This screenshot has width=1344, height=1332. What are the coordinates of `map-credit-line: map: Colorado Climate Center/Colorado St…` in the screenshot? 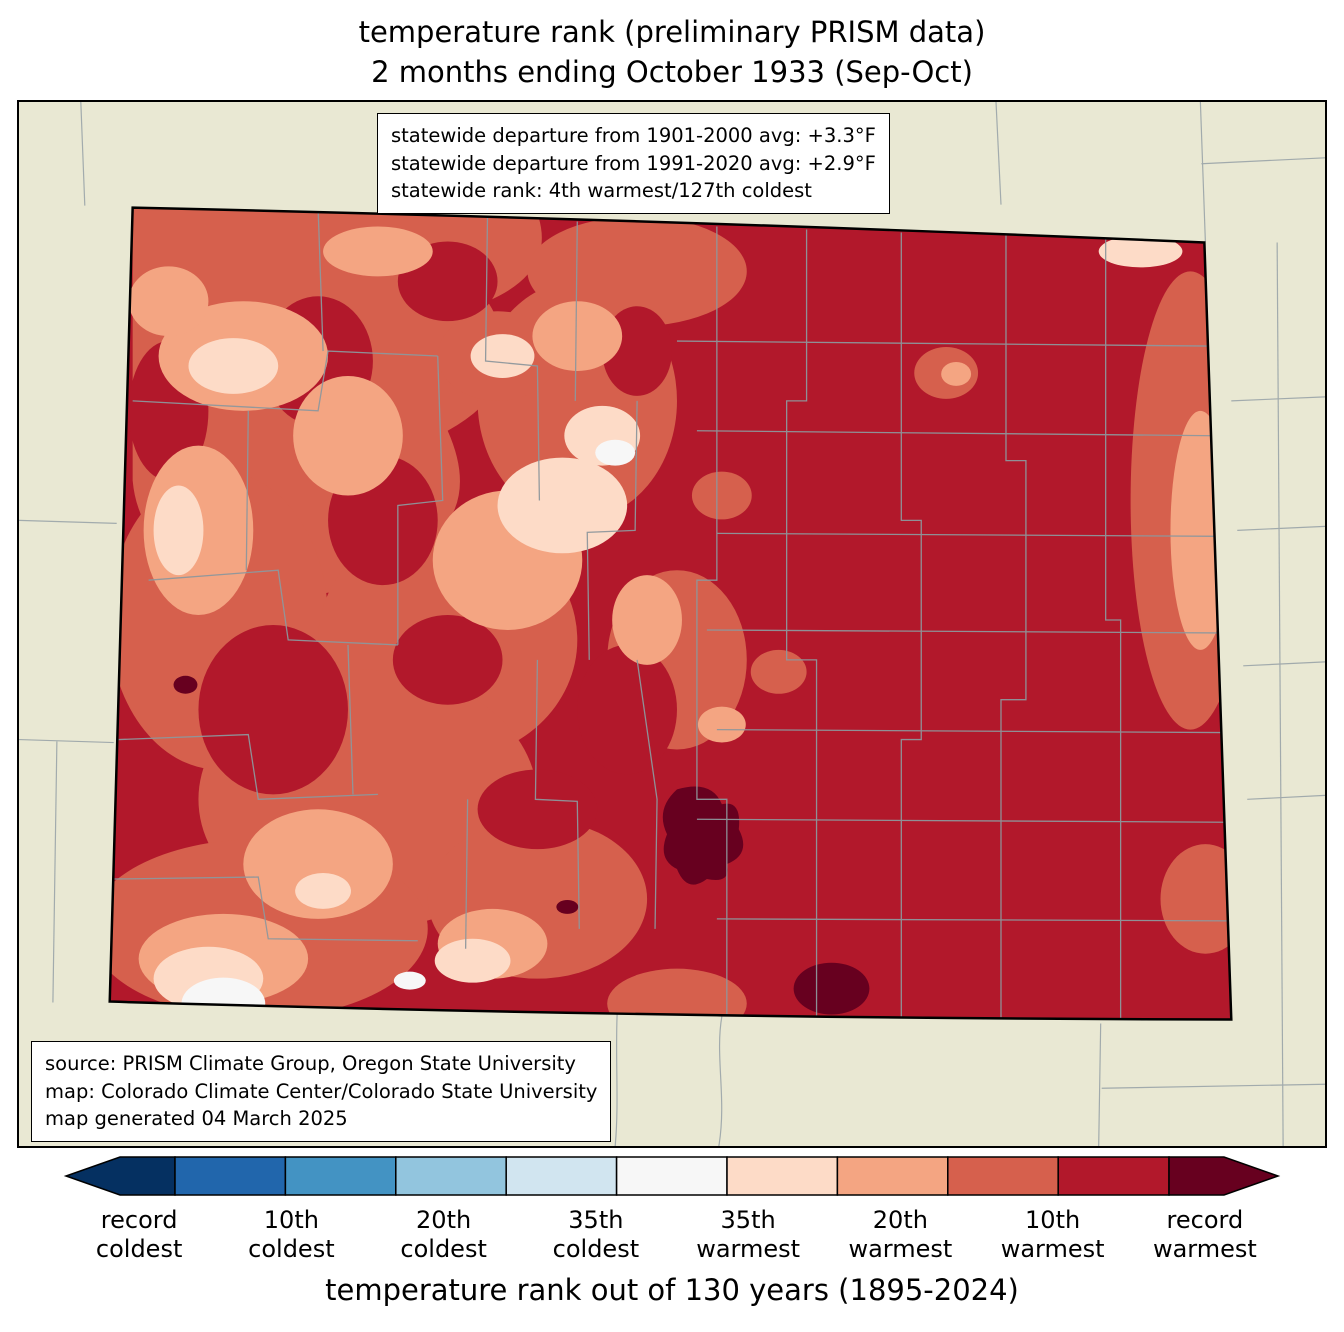 It's located at (321, 1091).